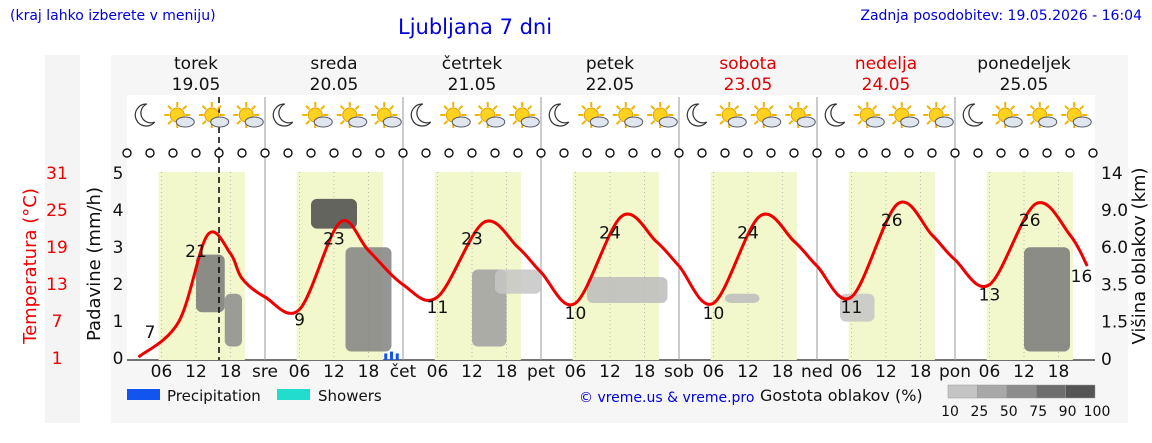 The height and width of the screenshot is (443, 1152). Describe the element at coordinates (57, 285) in the screenshot. I see `temp-tick: 13` at that location.